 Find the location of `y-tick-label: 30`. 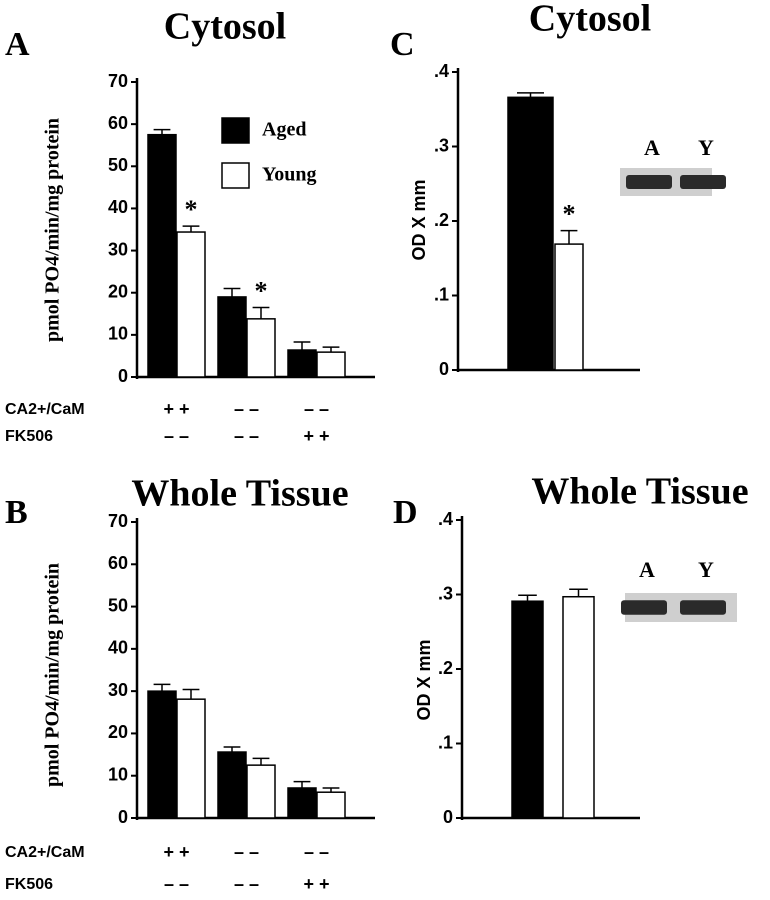

y-tick-label: 30 is located at coordinates (118, 690).